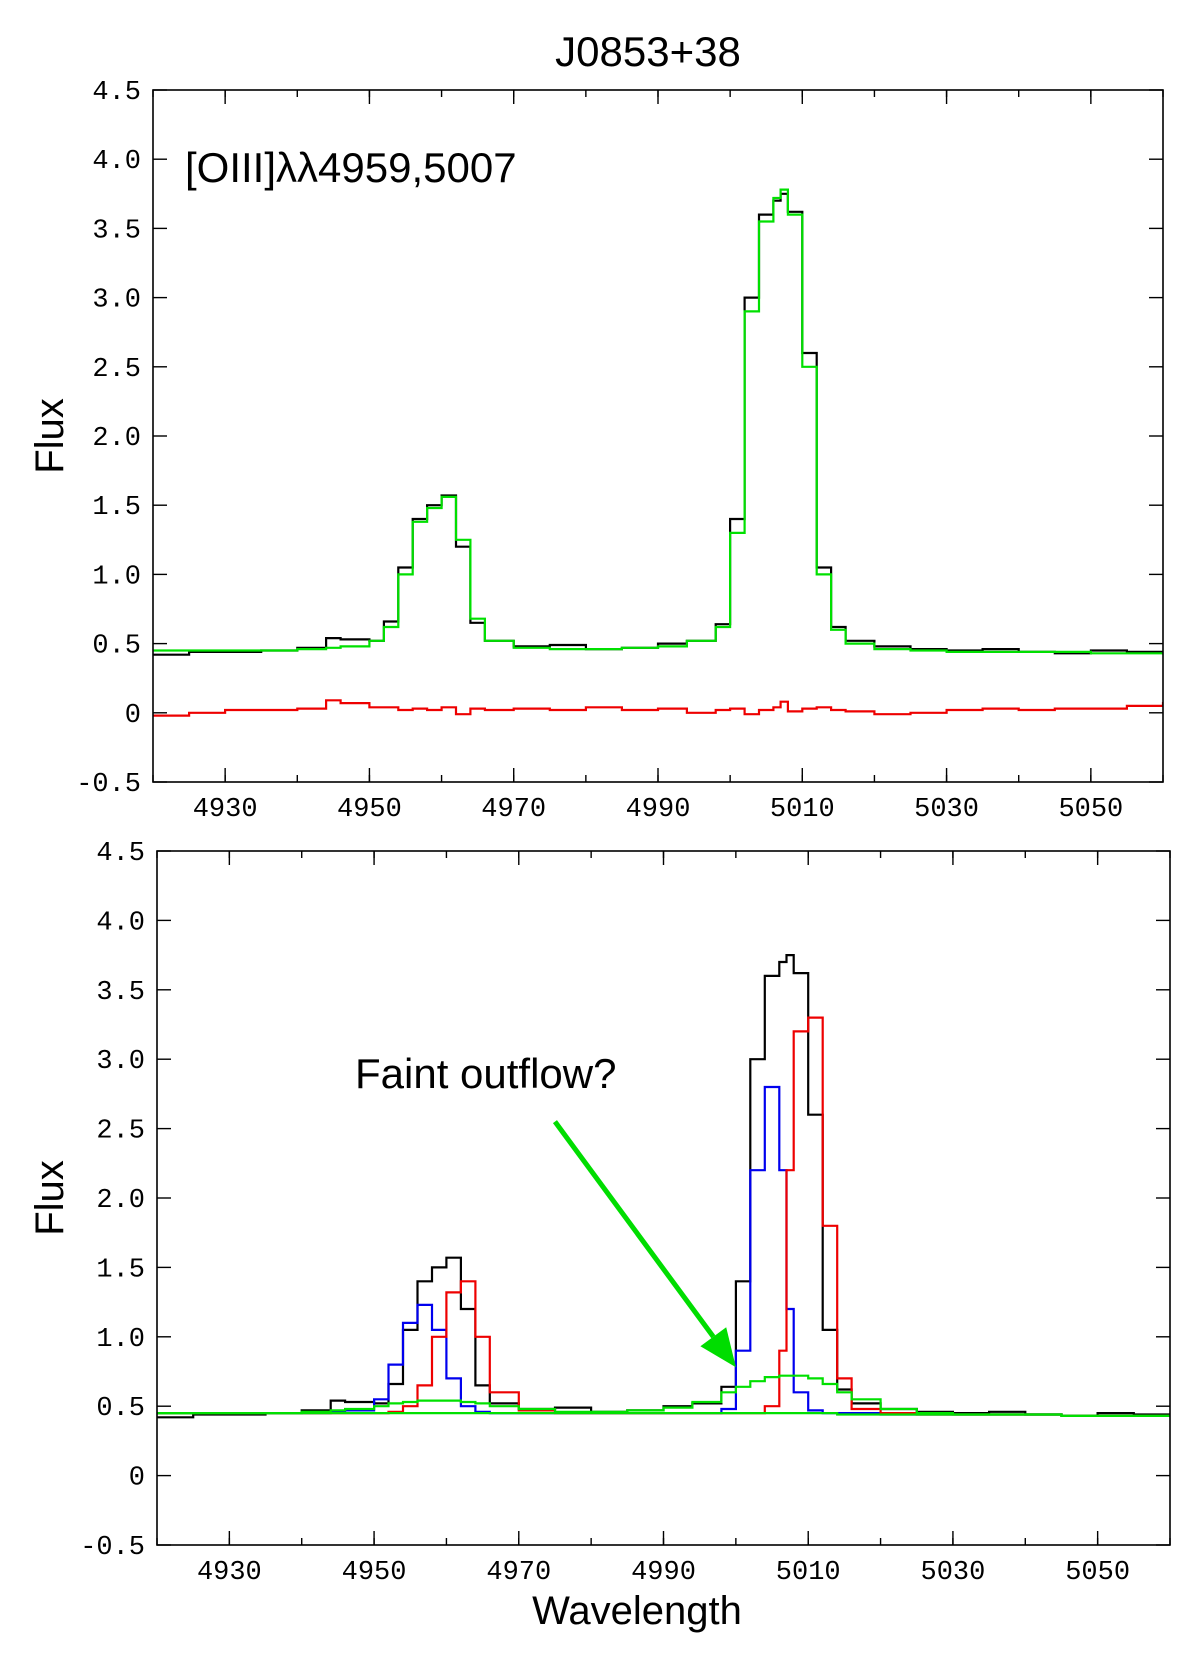 The image size is (1200, 1672). Describe the element at coordinates (637, 1611) in the screenshot. I see `x-axis-label: Wavelength` at that location.